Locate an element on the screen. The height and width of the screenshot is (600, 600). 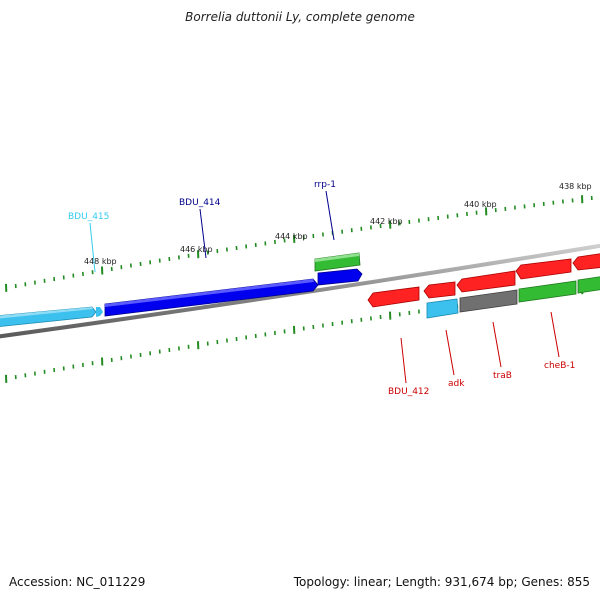
label-bdu-415: BDU_415 is located at coordinates (88, 217).